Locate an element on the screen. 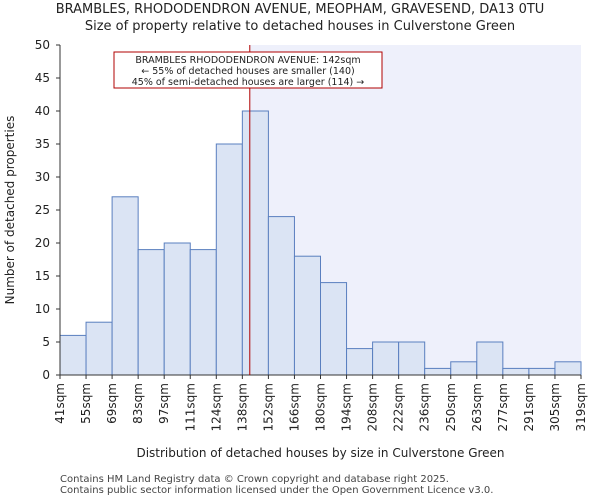 This screenshot has height=500, width=600. x-tick-label: 208sqm is located at coordinates (373, 407).